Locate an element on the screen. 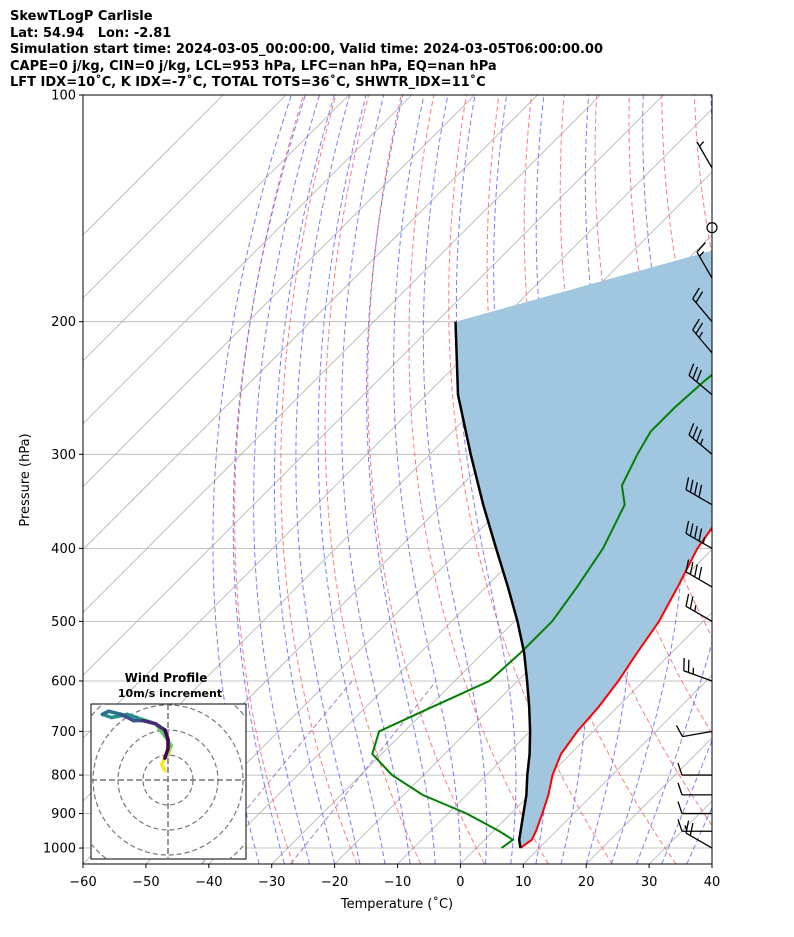 The image size is (794, 937). y-axis: 100 200 300 400 500 600 700 800 900 1000 is located at coordinates (63, 473).